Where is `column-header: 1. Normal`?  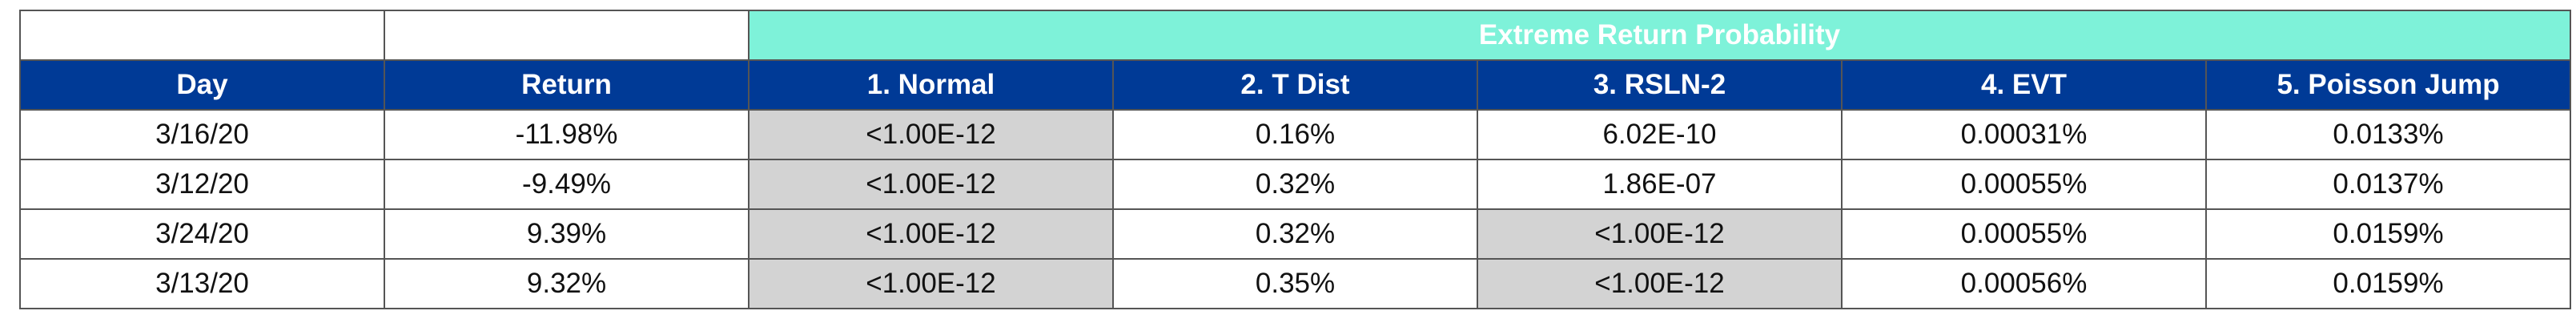 column-header: 1. Normal is located at coordinates (931, 85).